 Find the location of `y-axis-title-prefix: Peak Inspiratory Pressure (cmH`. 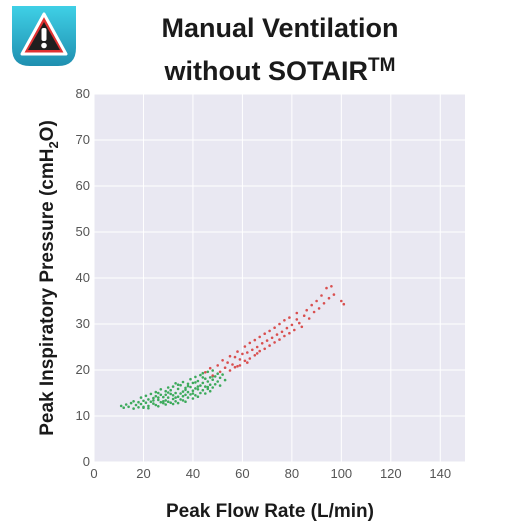

y-axis-title-prefix: Peak Inspiratory Pressure (cmH is located at coordinates (47, 292).